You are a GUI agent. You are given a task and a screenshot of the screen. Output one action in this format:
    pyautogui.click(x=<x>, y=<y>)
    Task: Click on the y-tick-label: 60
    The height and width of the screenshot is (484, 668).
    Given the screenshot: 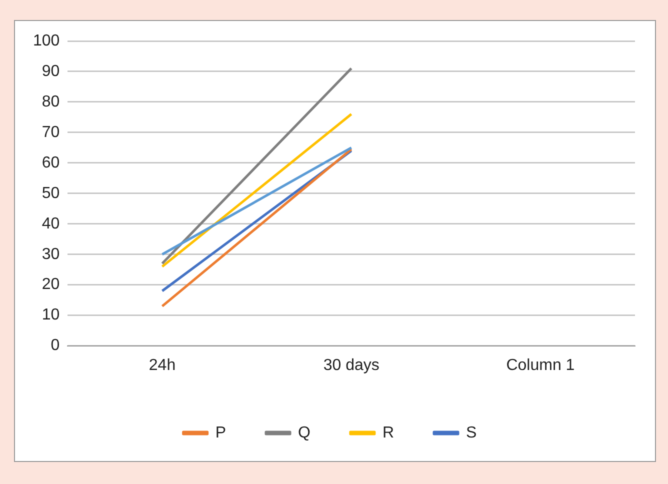 What is the action you would take?
    pyautogui.click(x=51, y=163)
    